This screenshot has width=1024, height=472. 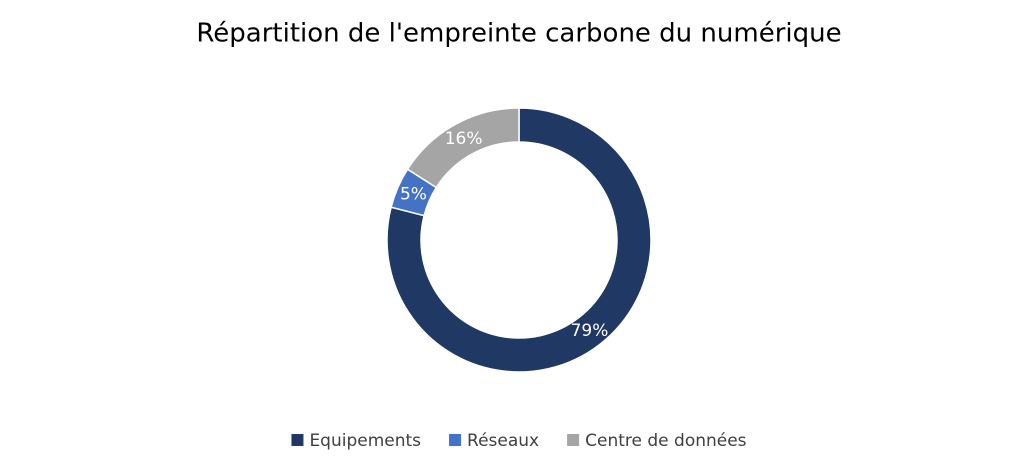 What do you see at coordinates (590, 331) in the screenshot?
I see `data-label: 79%` at bounding box center [590, 331].